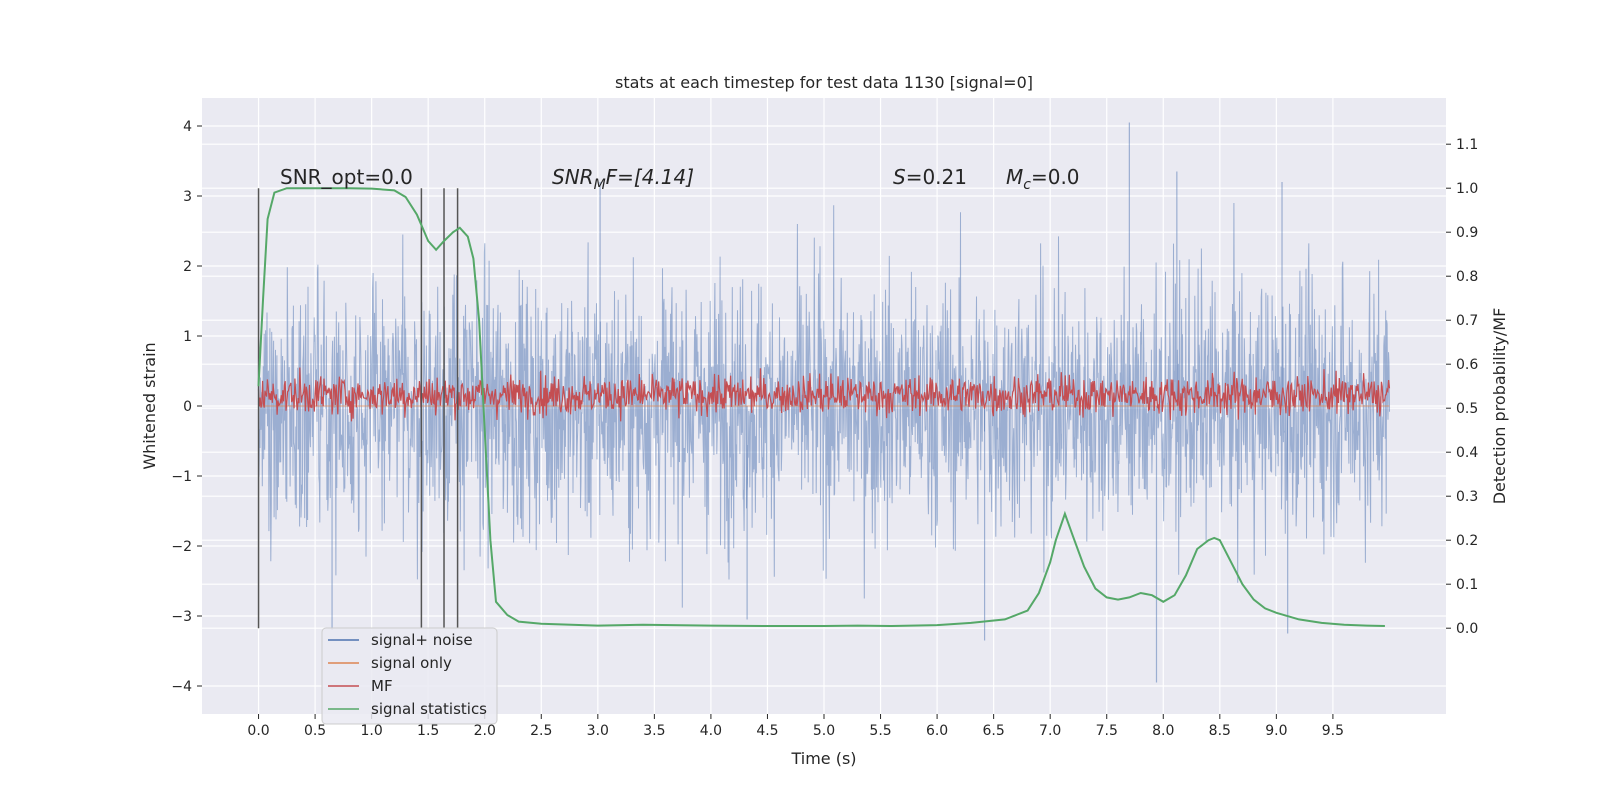  I want to click on x-tick-label: 0.5, so click(315, 731).